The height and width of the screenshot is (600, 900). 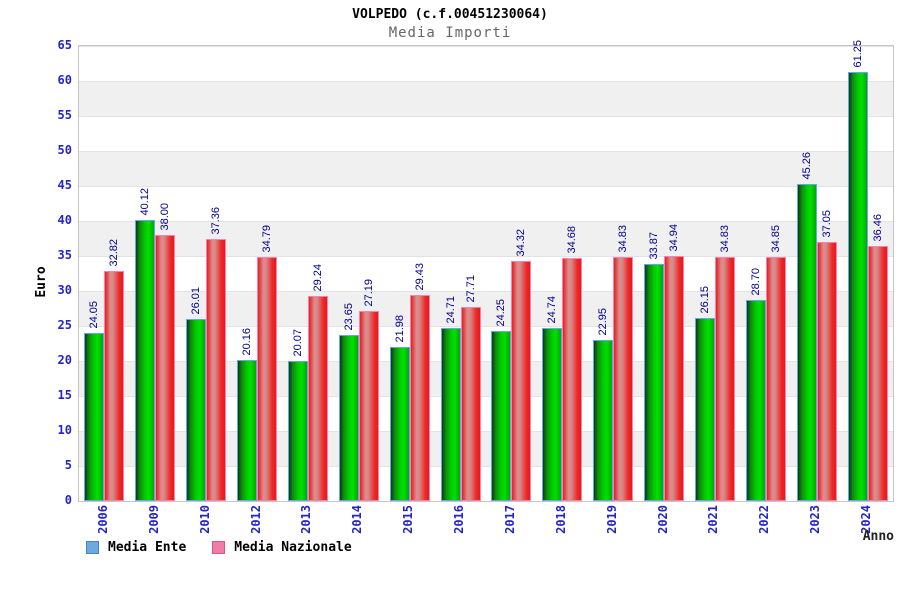 I want to click on bar-value-label: 34.85, so click(x=775, y=239).